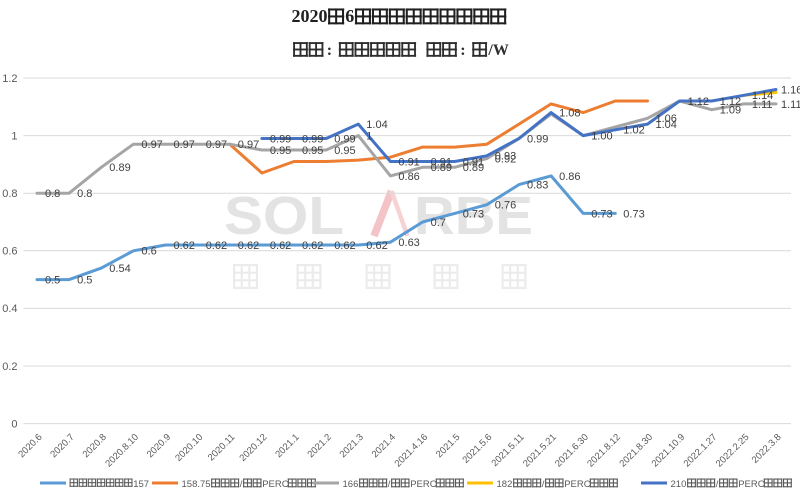 This screenshot has width=800, height=500. I want to click on svg-text: 0.54, so click(119, 269).